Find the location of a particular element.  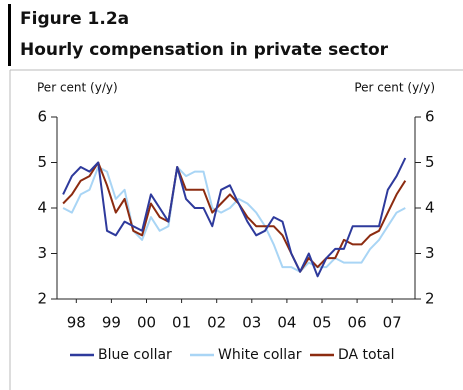

figure-label: Figure 1.2a is located at coordinates (74, 19).